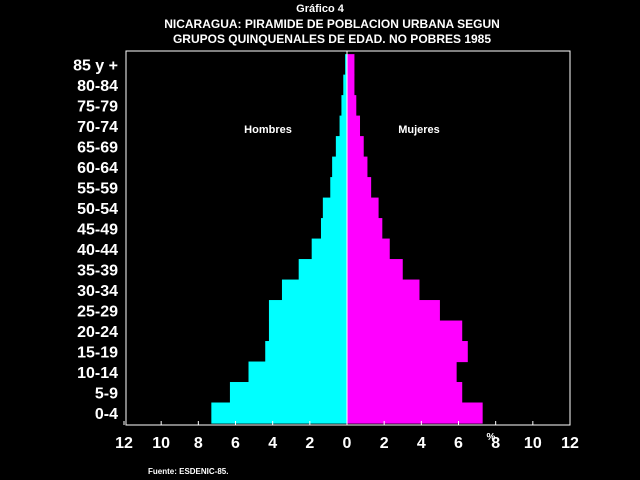 The image size is (640, 480). Describe the element at coordinates (97, 229) in the screenshot. I see `age-label-45-49: 45-49` at that location.